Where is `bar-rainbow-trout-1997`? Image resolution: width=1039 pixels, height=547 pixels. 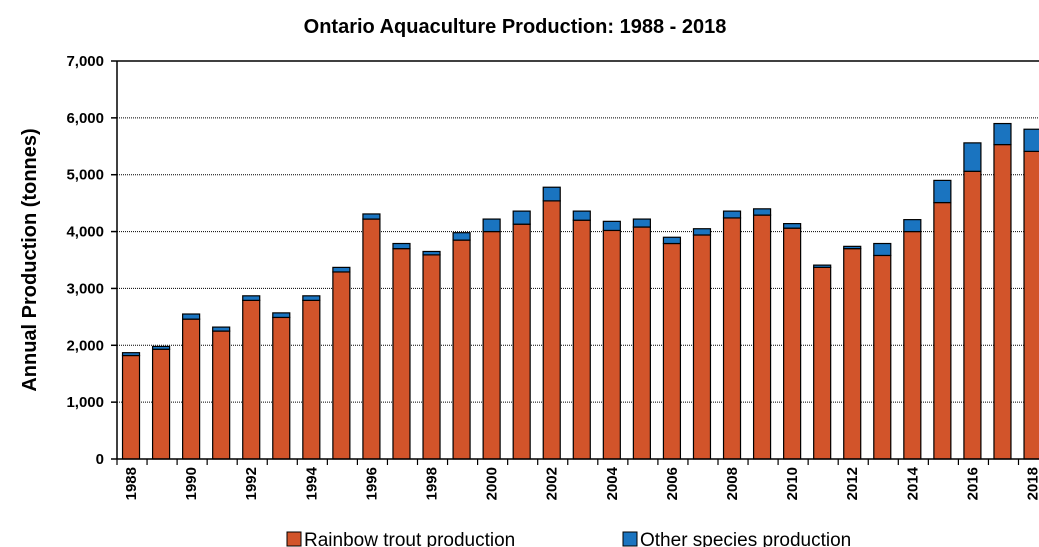
bar-rainbow-trout-1997 is located at coordinates (401, 354).